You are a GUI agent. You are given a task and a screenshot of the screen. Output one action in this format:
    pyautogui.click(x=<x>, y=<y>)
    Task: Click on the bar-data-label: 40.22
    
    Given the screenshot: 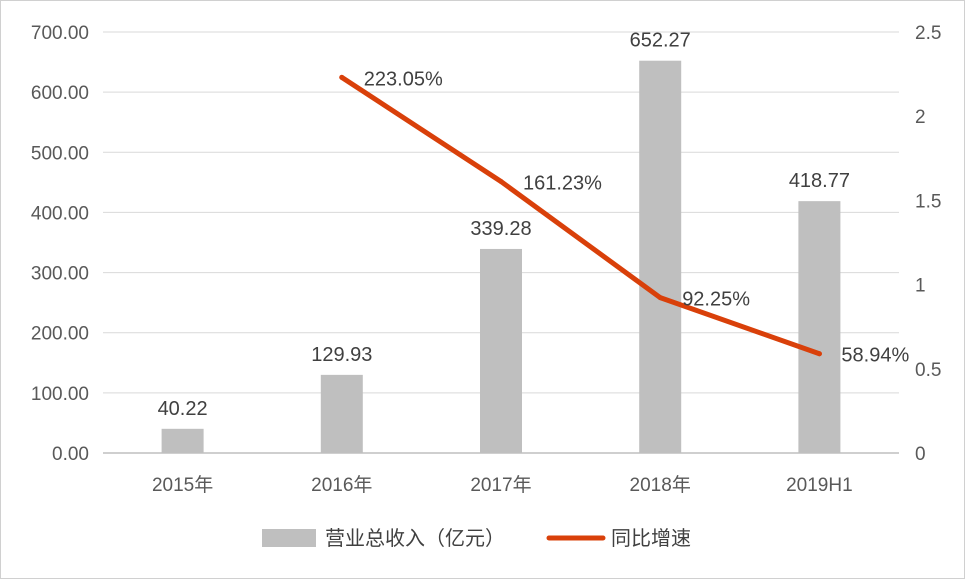 What is the action you would take?
    pyautogui.click(x=183, y=409)
    